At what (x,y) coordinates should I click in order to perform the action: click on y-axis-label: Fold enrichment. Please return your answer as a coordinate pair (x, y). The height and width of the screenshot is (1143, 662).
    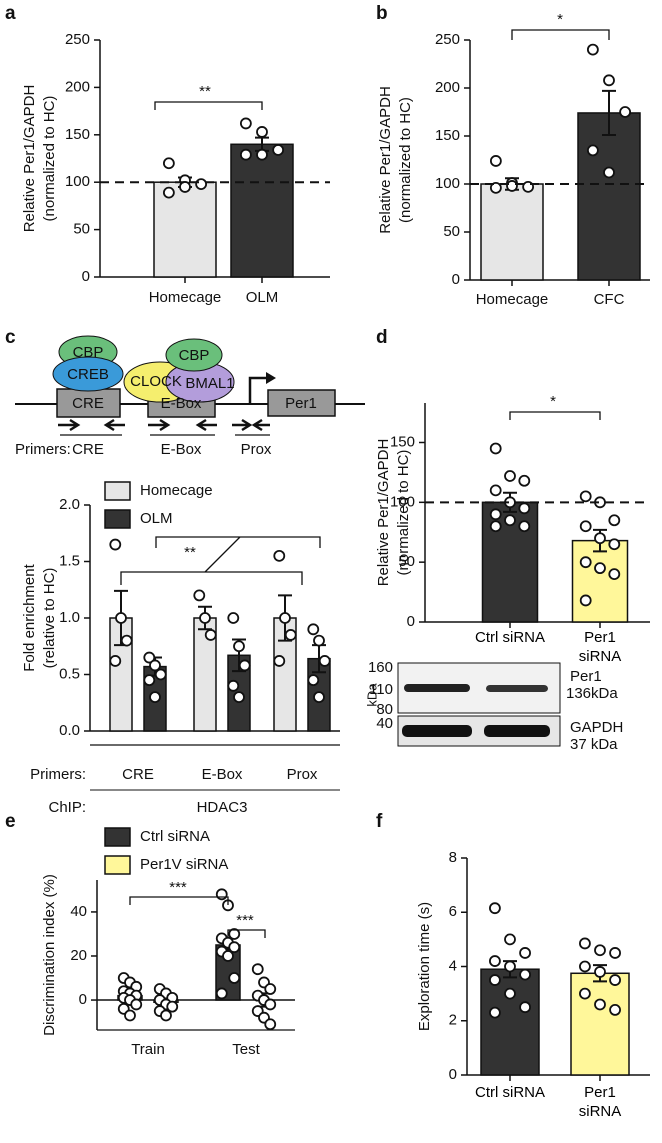
    Looking at the image, I should click on (29, 617).